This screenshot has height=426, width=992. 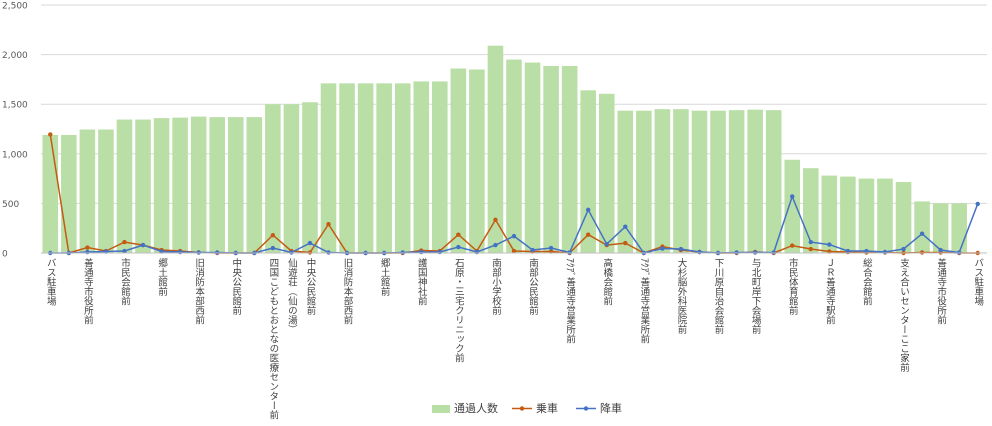 I want to click on x-tick-label: 護国神社前, so click(x=422, y=281).